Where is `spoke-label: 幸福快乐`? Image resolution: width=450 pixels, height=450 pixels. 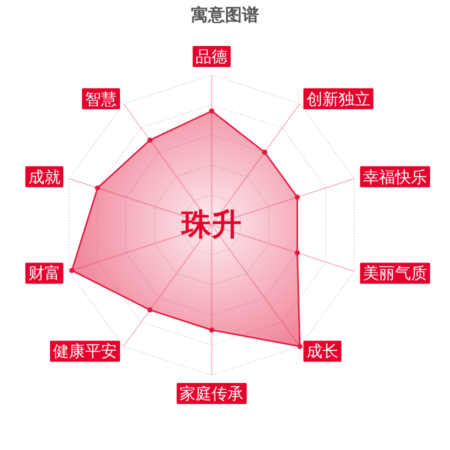 spoke-label: 幸福快乐 is located at coordinates (395, 177).